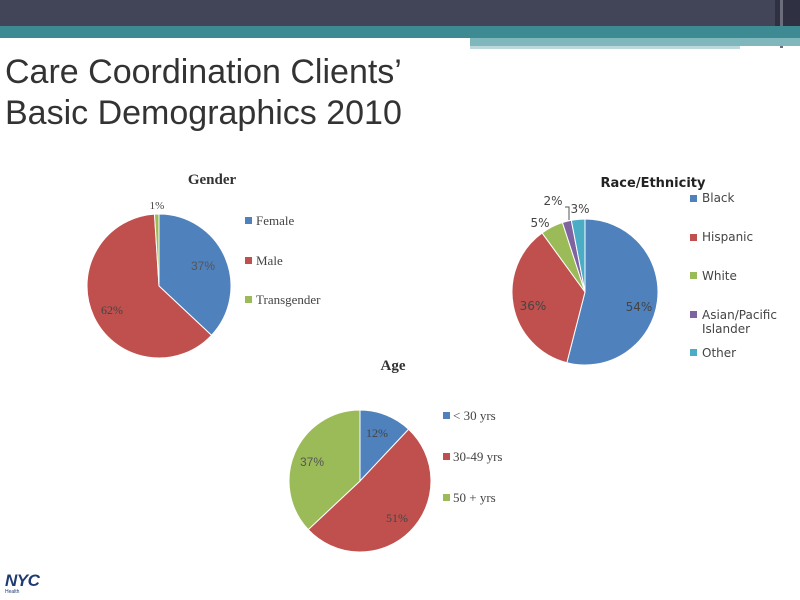 The height and width of the screenshot is (600, 800). What do you see at coordinates (578, 255) in the screenshot?
I see `race-slice-other` at bounding box center [578, 255].